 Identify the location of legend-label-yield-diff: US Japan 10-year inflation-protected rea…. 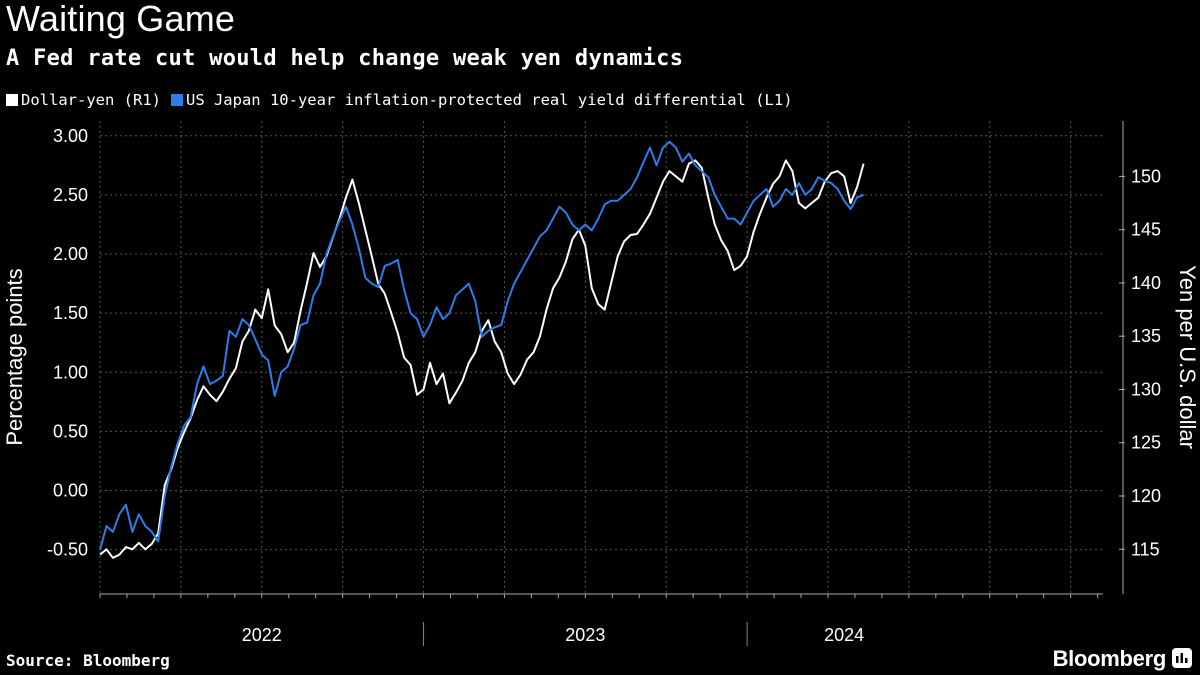
(489, 100).